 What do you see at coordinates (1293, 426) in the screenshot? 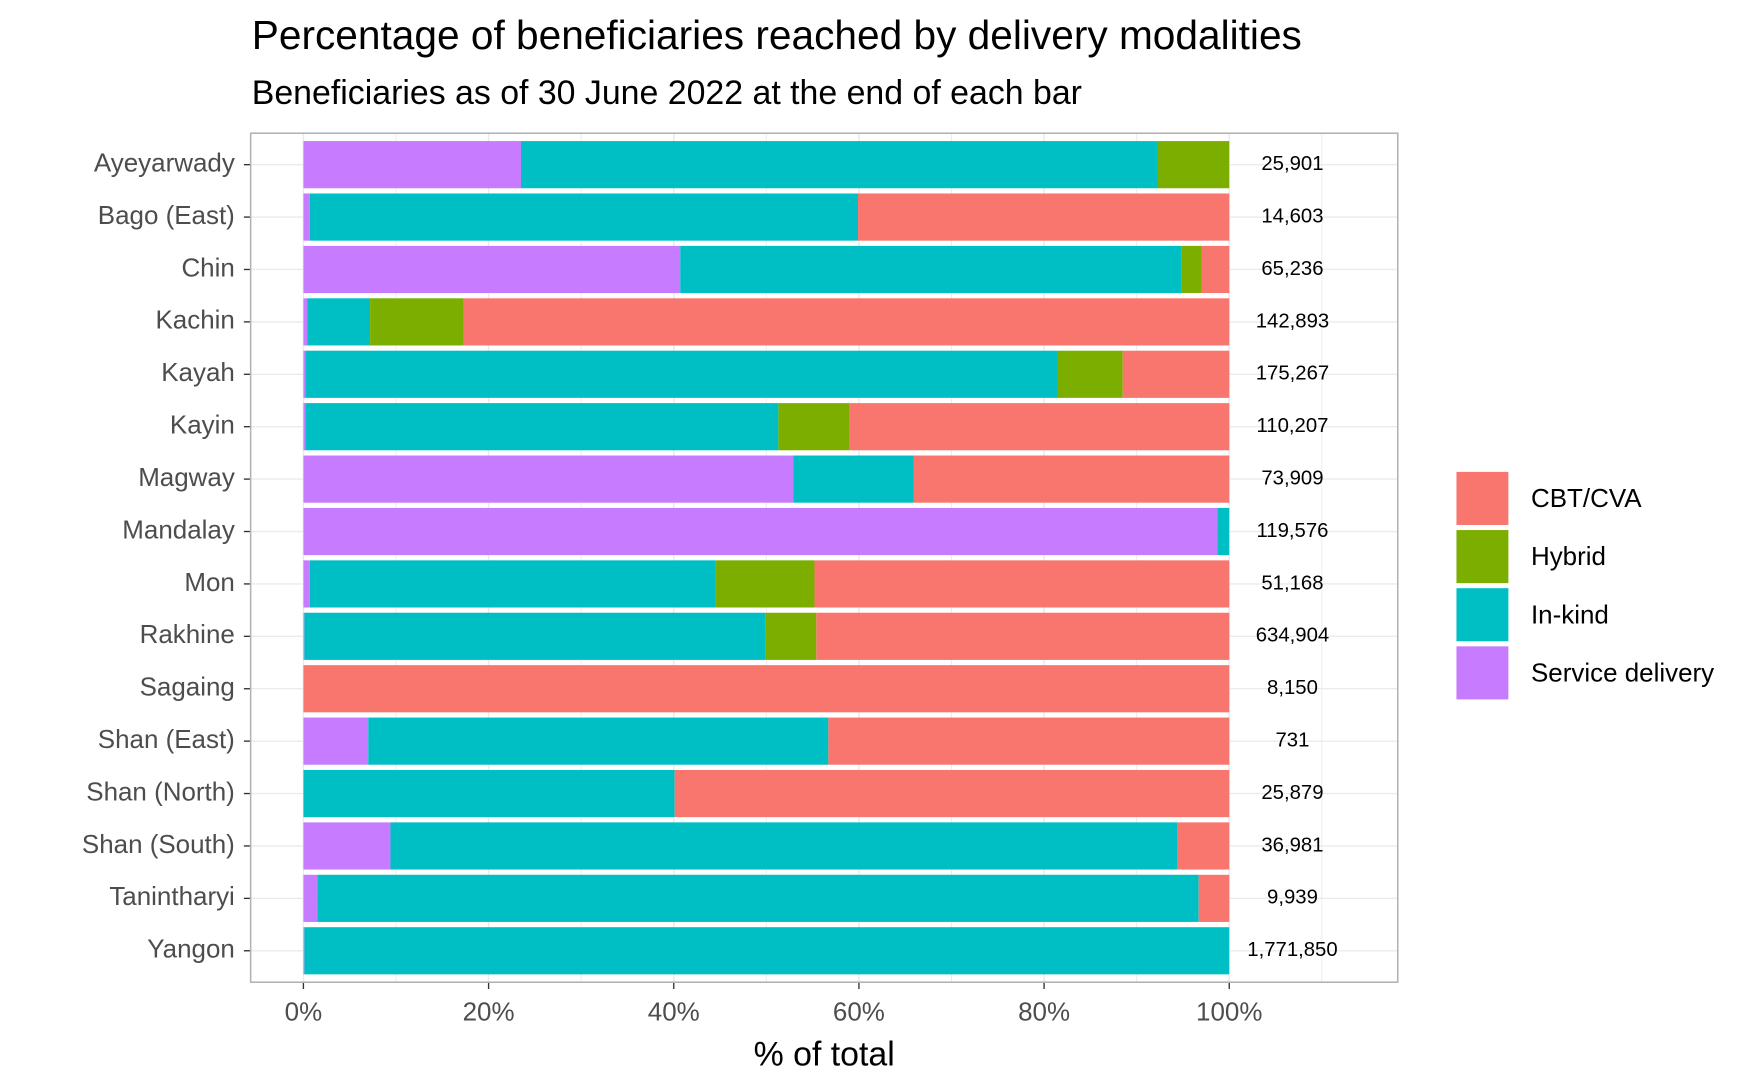
I see `total-label: 110,207` at bounding box center [1293, 426].